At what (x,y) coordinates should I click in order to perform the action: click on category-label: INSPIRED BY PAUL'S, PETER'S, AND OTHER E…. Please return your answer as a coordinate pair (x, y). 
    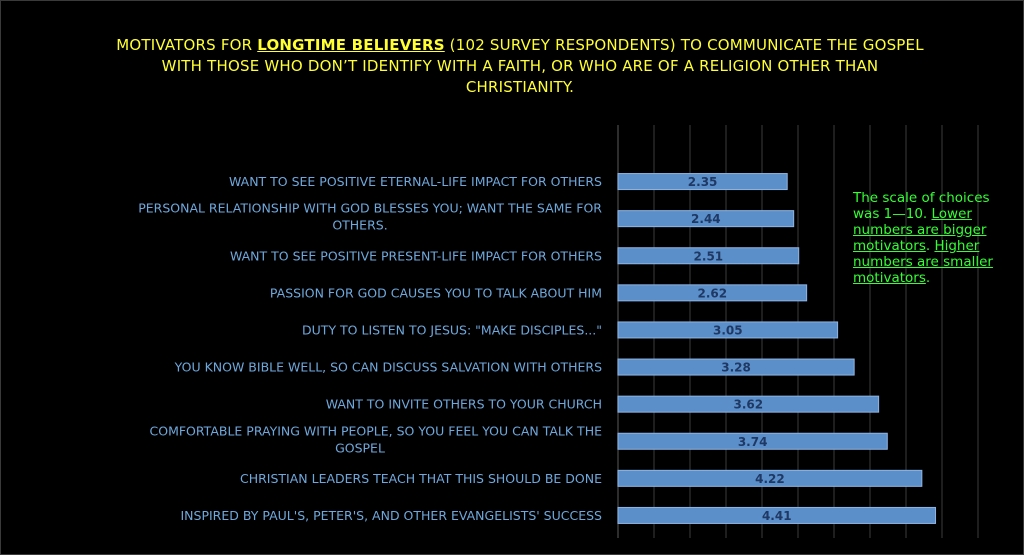
    Looking at the image, I should click on (391, 515).